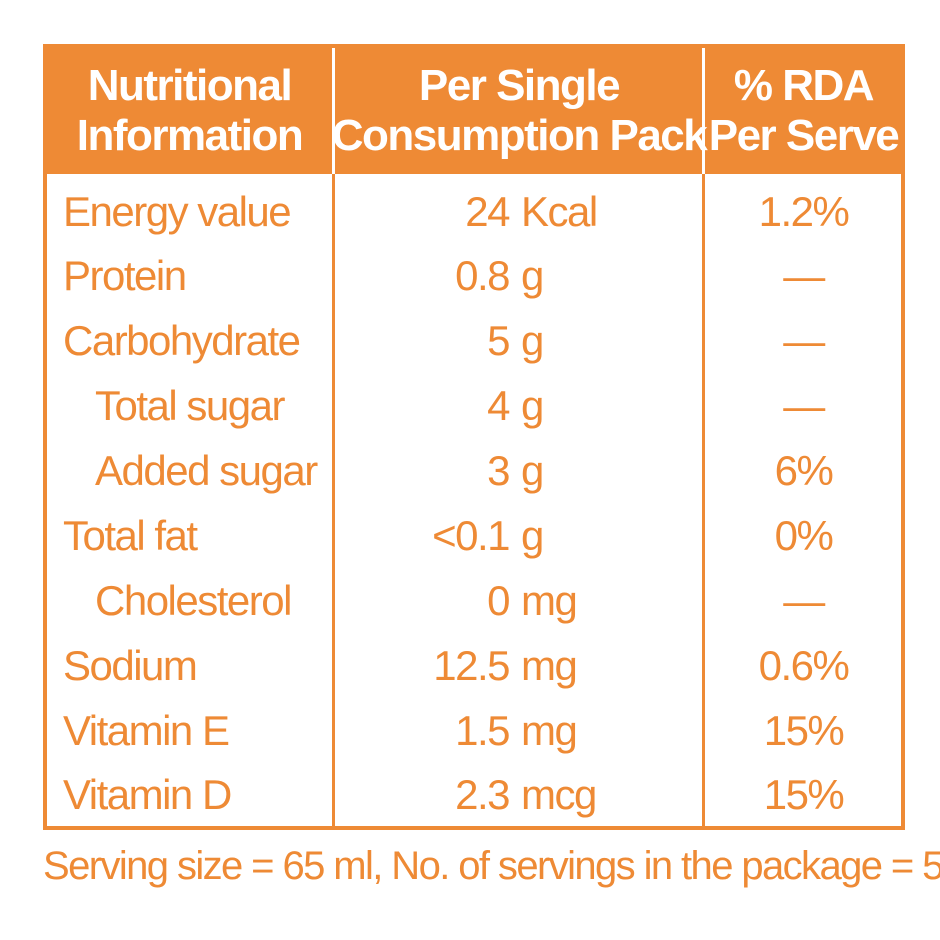 This screenshot has width=940, height=940. Describe the element at coordinates (182, 340) in the screenshot. I see `nutrient-name: Carbohydrate` at that location.